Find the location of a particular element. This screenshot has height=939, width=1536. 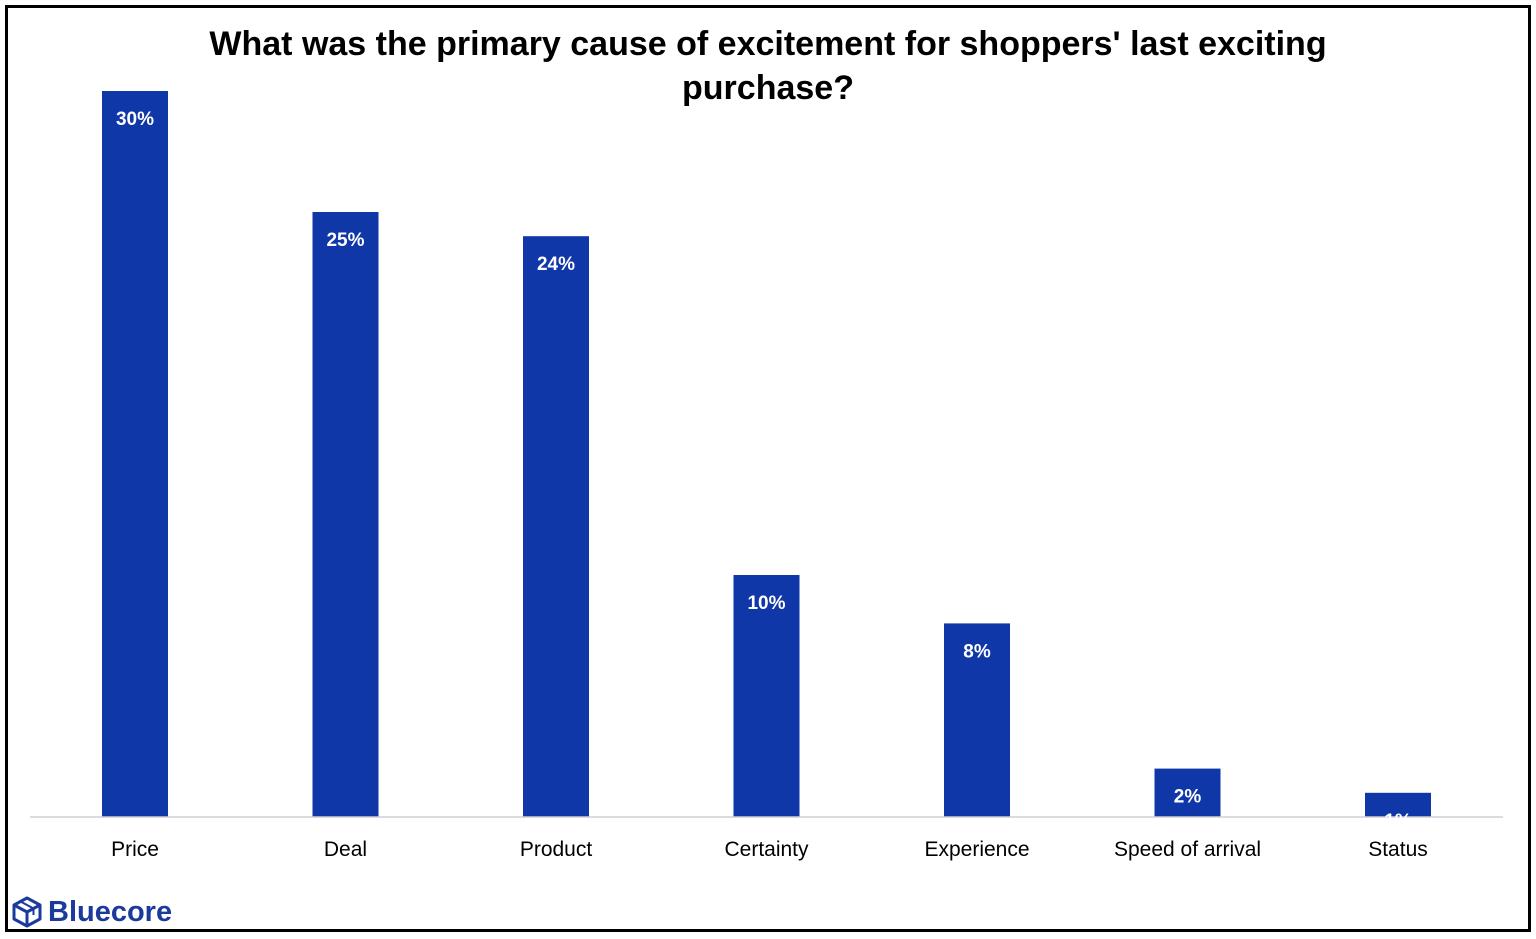

bar-speed-of-arrival is located at coordinates (1187, 792).